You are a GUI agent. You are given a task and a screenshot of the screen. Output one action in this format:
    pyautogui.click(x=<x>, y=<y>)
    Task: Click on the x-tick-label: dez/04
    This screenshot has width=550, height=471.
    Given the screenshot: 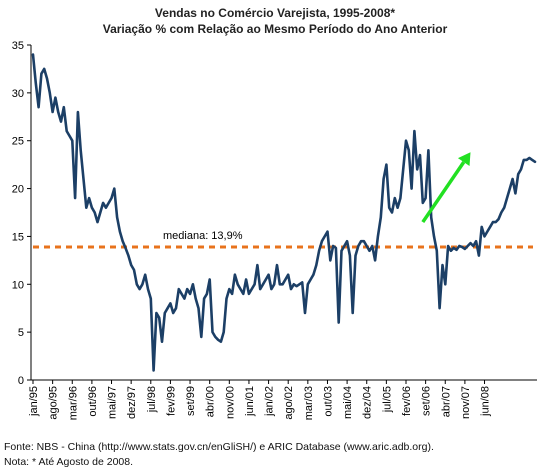 What is the action you would take?
    pyautogui.click(x=368, y=402)
    